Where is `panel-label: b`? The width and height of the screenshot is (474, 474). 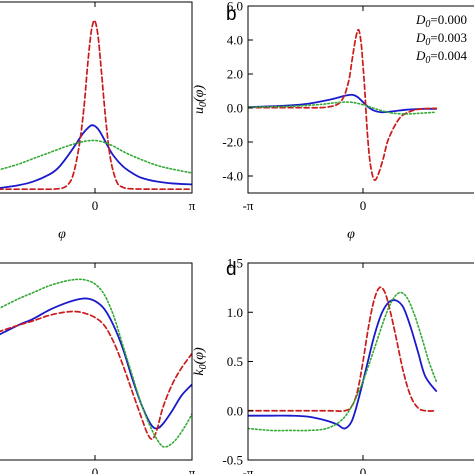 panel-label: b is located at coordinates (231, 14).